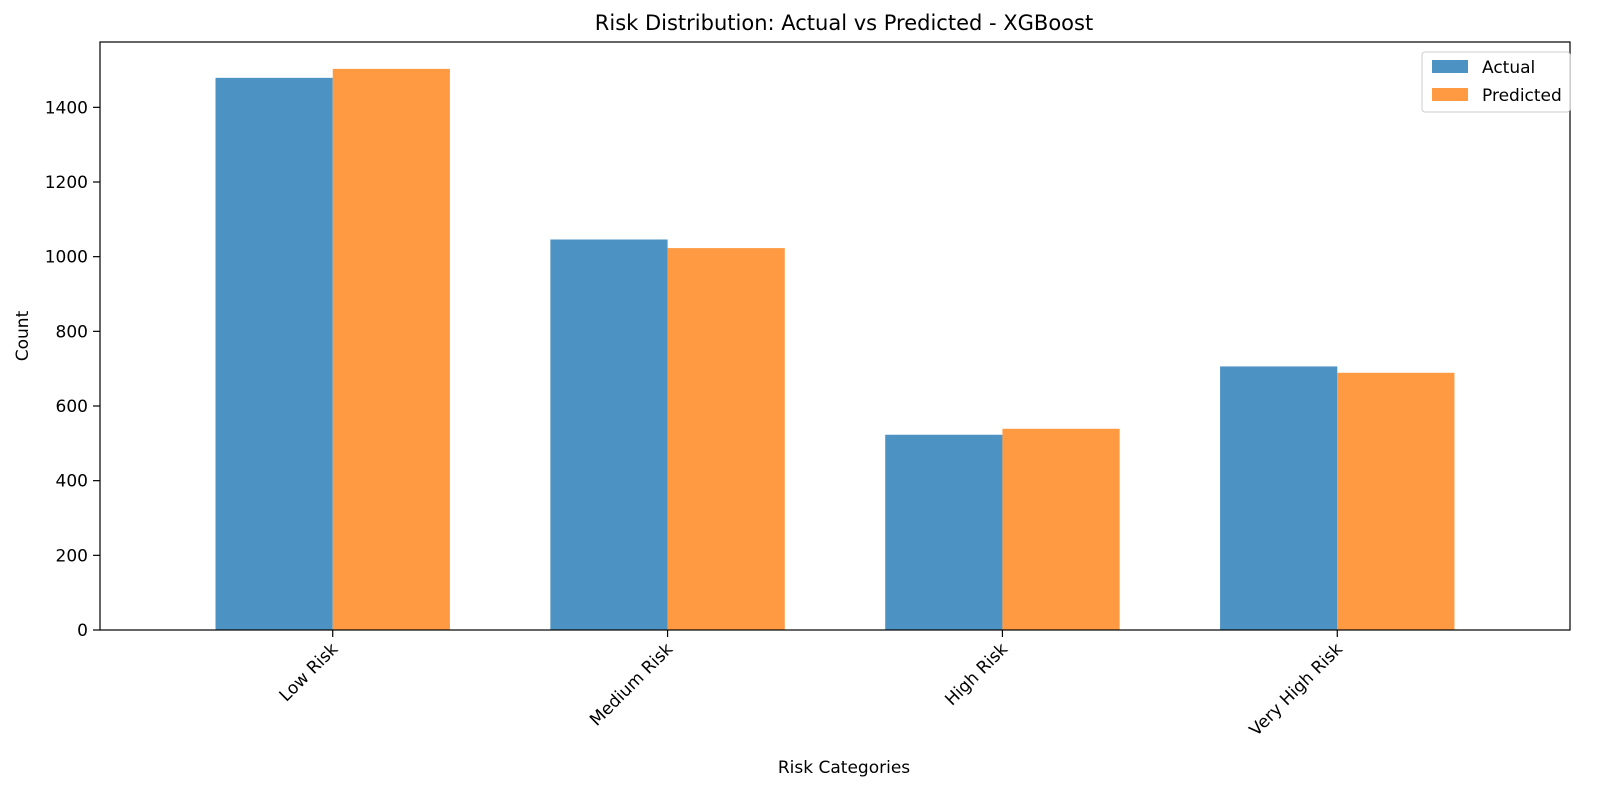 The width and height of the screenshot is (1600, 795). I want to click on y-tick-label: 200, so click(72, 556).